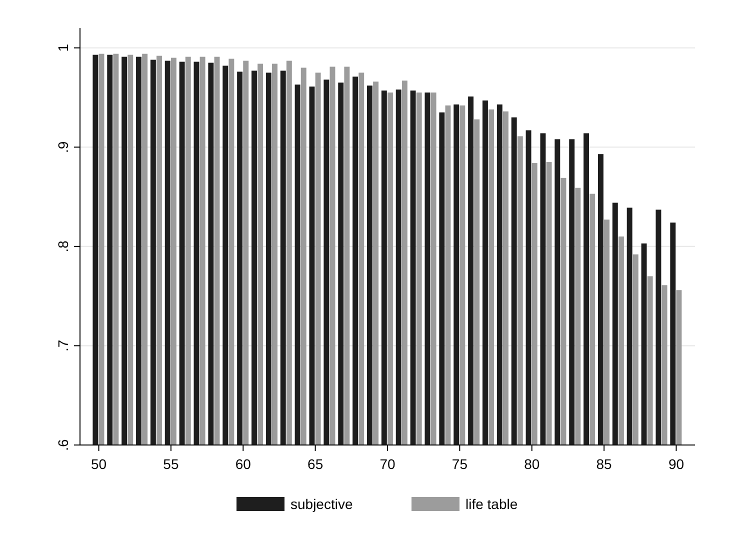  What do you see at coordinates (63, 246) in the screenshot?
I see `y-tick-label: .8` at bounding box center [63, 246].